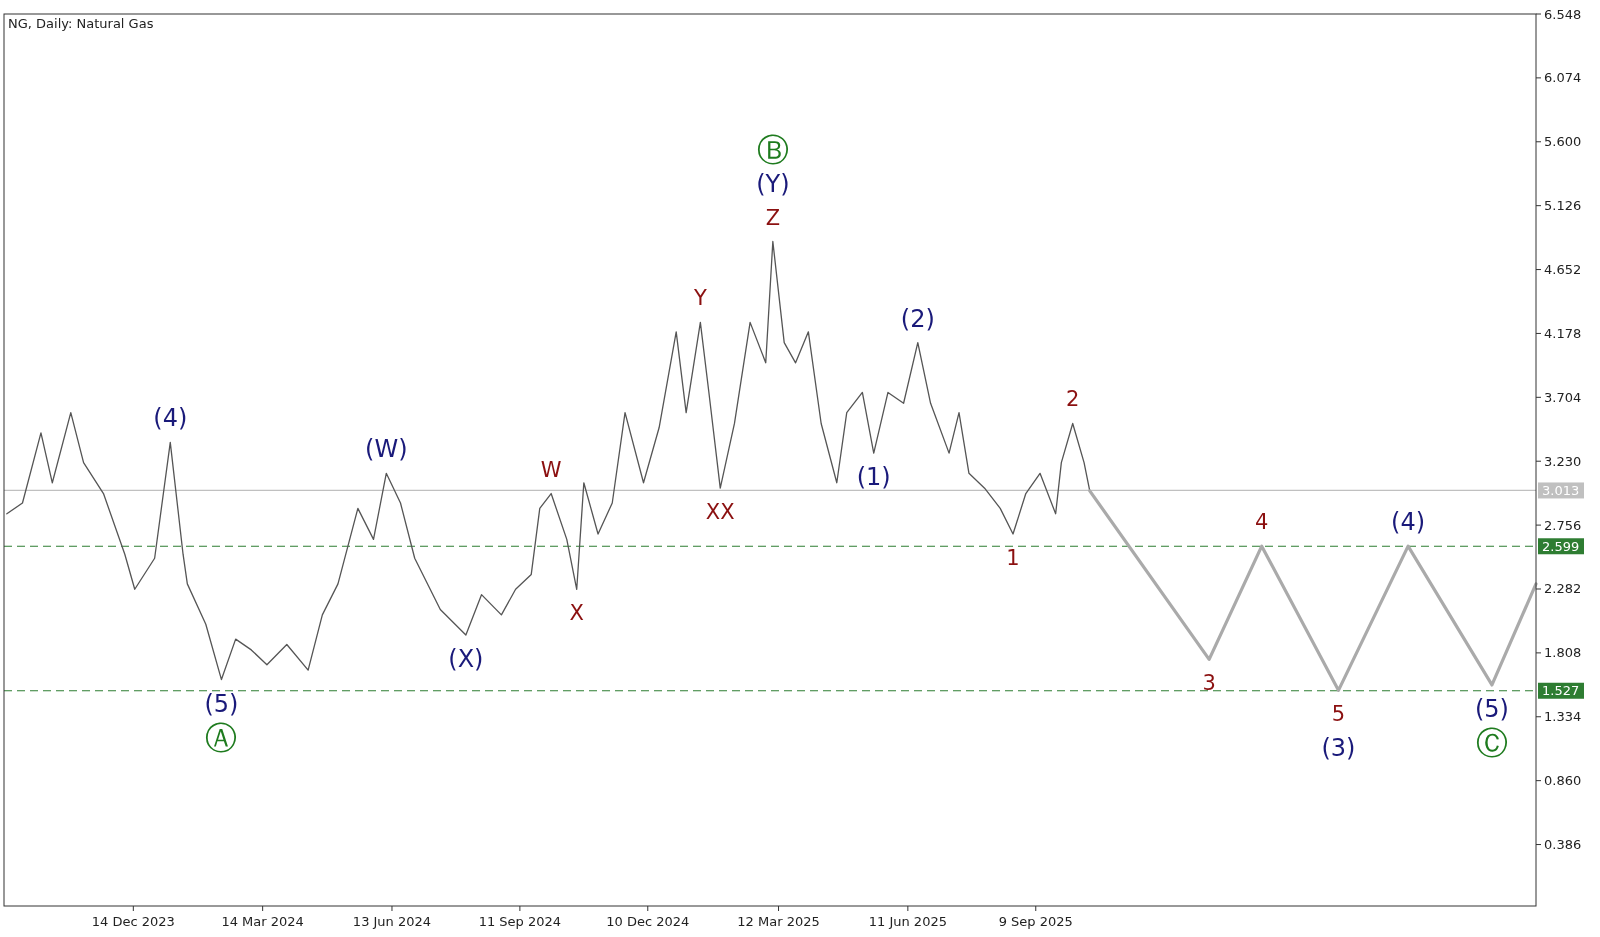  I want to click on annotation: (W), so click(386, 449).